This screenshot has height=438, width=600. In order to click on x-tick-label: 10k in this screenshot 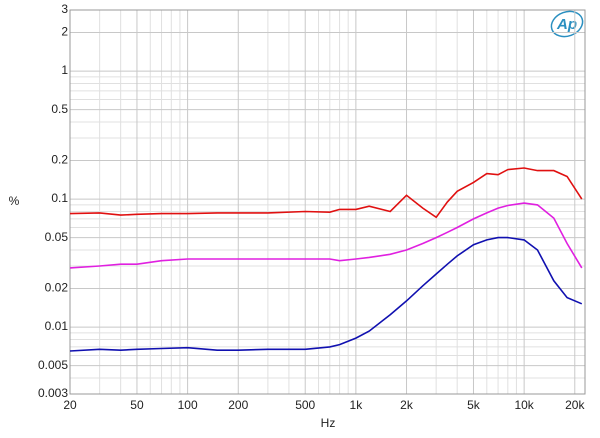, I will do `click(524, 405)`.